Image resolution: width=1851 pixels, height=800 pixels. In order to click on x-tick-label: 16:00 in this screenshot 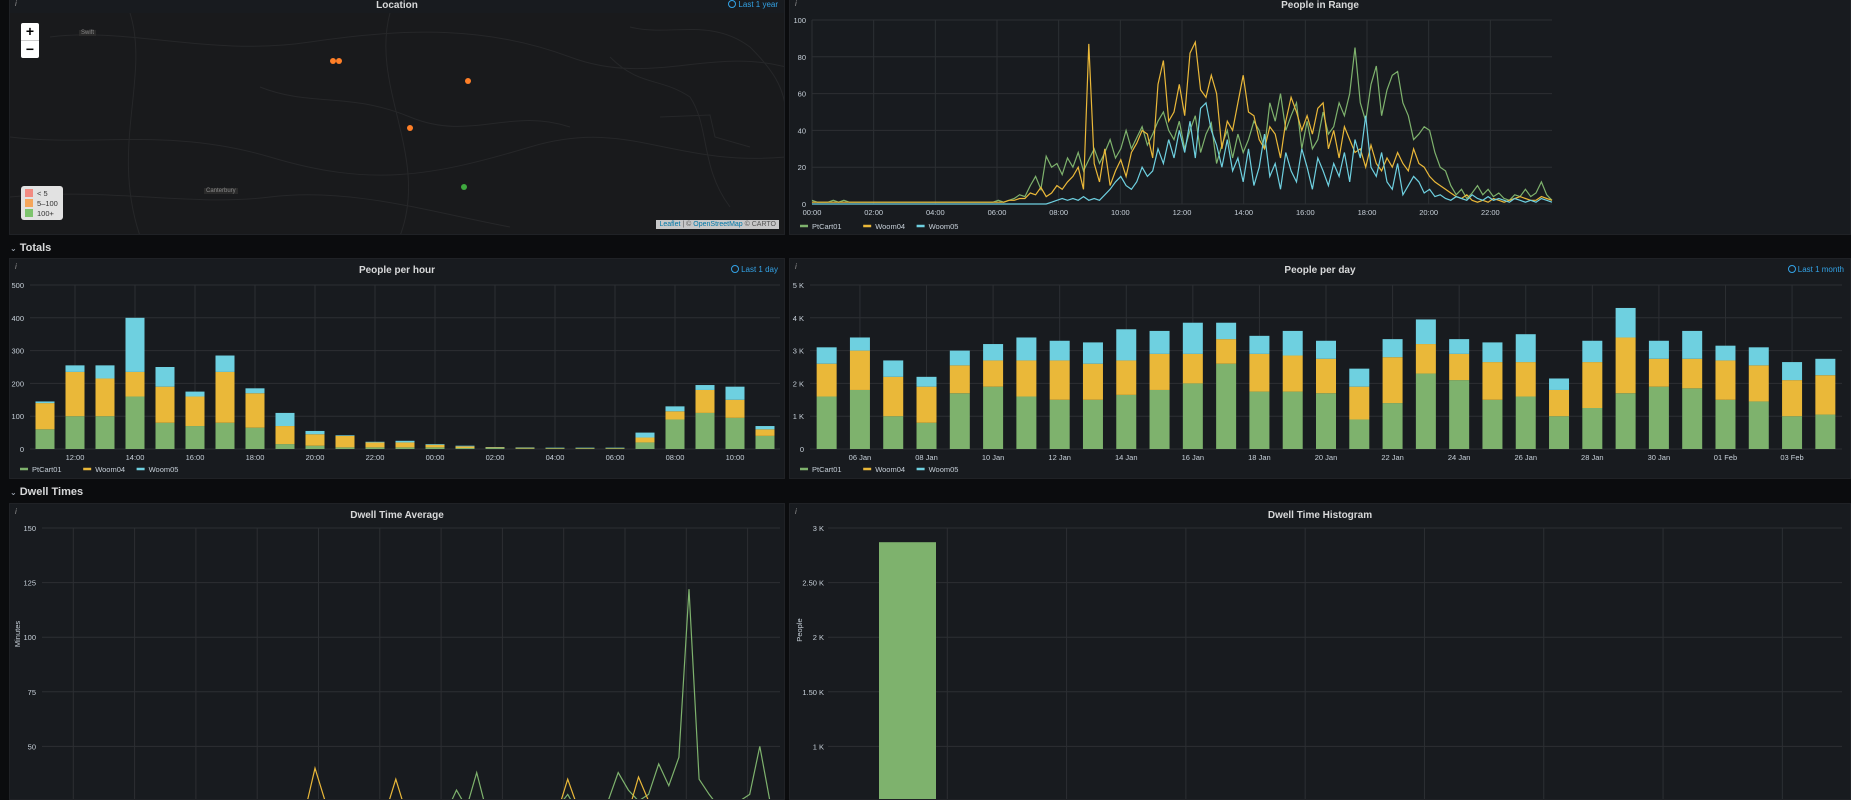, I will do `click(1305, 212)`.